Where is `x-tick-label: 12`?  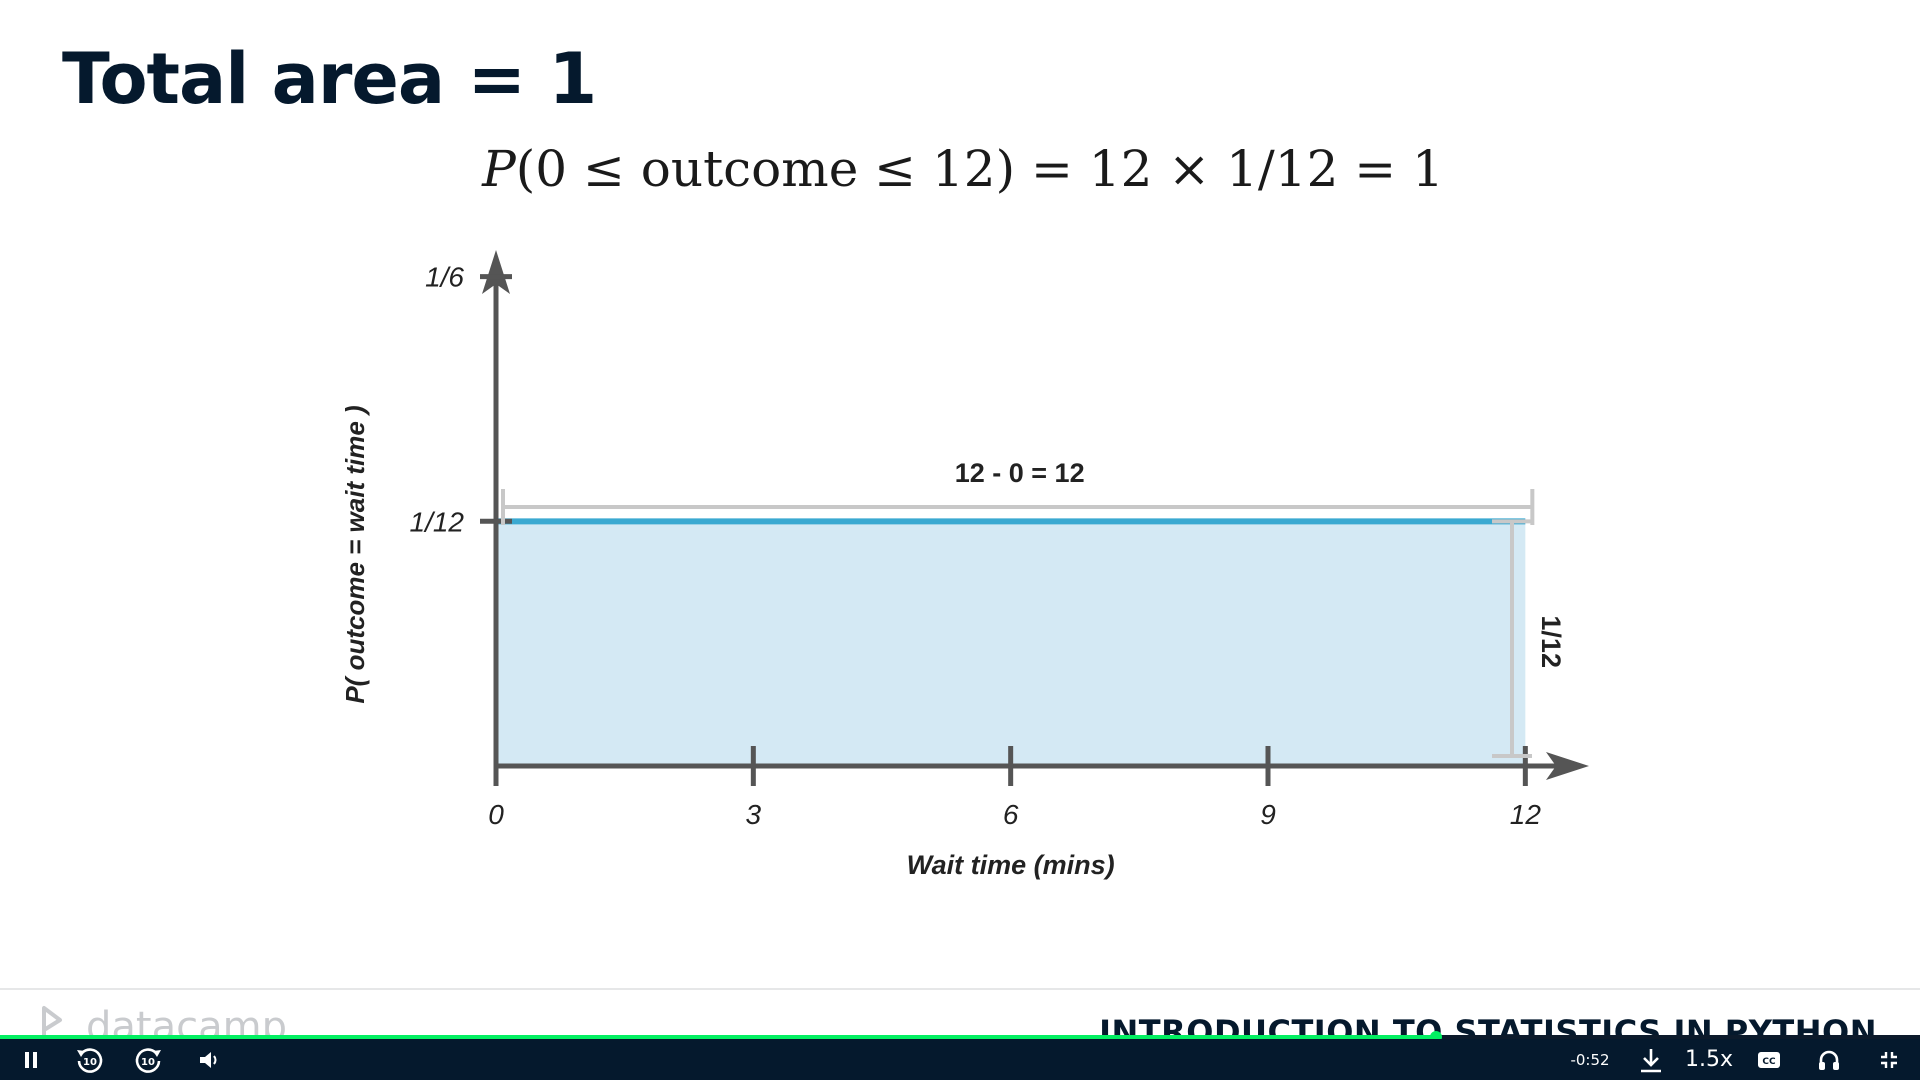 x-tick-label: 12 is located at coordinates (1526, 814).